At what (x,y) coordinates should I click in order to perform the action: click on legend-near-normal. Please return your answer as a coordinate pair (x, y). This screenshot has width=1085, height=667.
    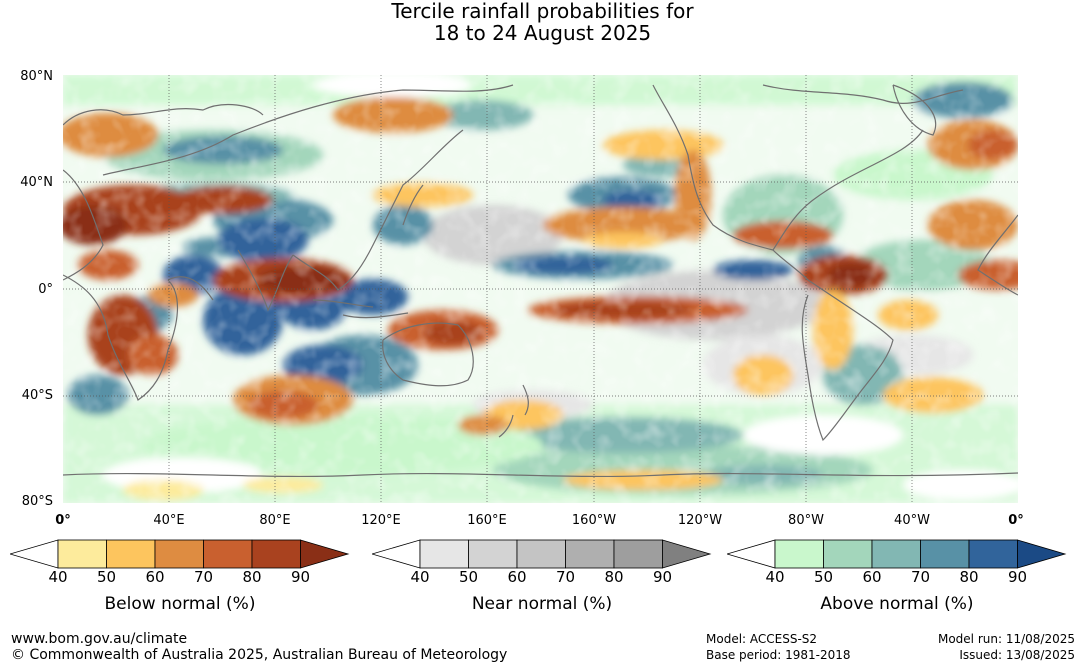
    Looking at the image, I should click on (542, 554).